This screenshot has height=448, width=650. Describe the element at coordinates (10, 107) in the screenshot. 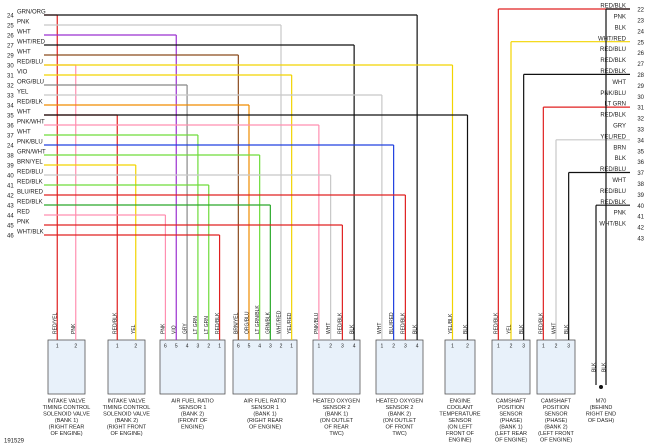

I see `left-pin: 34` at that location.